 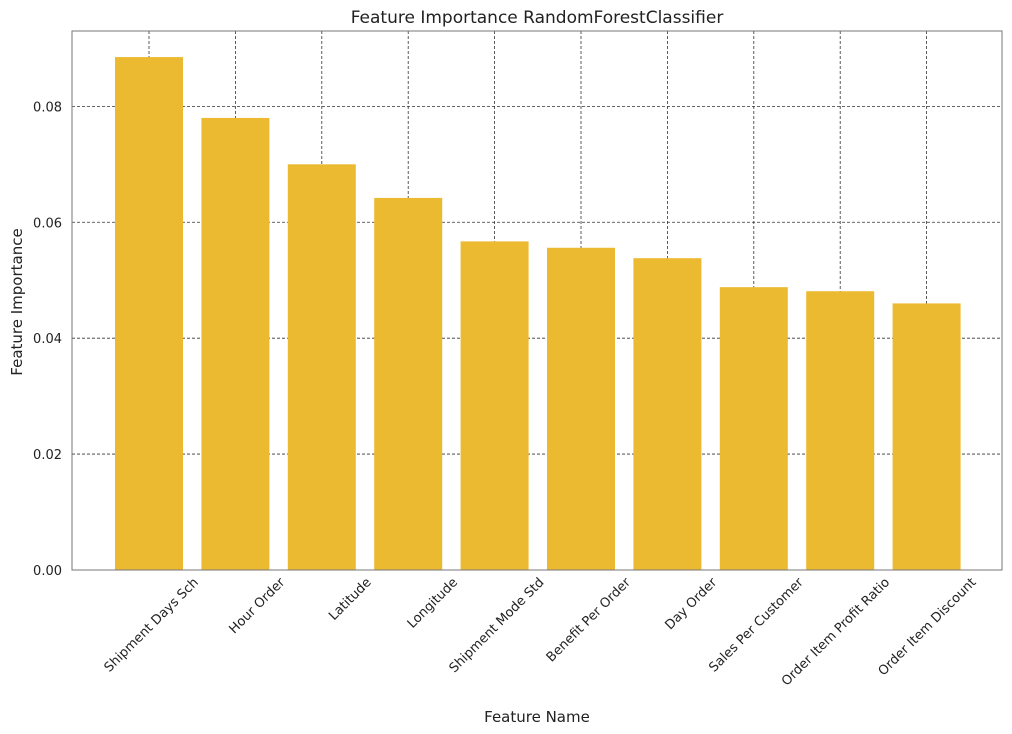 What do you see at coordinates (152, 625) in the screenshot?
I see `x-tick-label: Shipment Days Sch` at bounding box center [152, 625].